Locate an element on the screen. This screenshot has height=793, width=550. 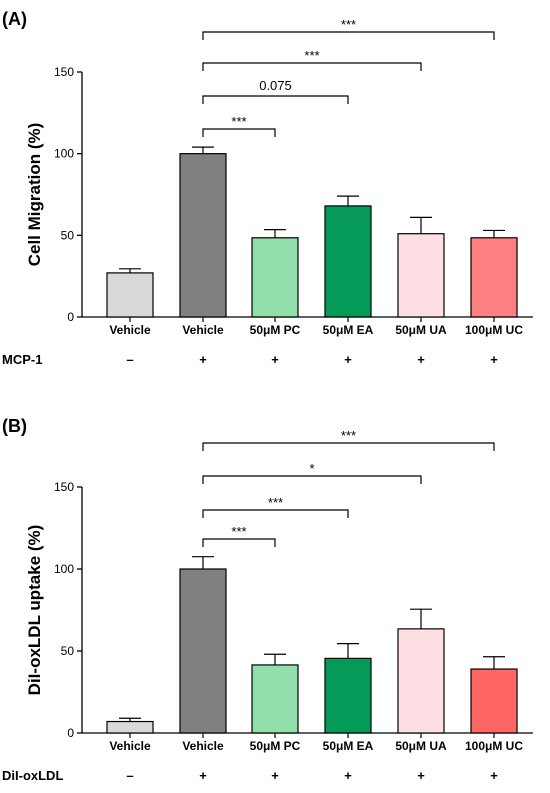
y-axis-label: Cell Migration (%) is located at coordinates (34, 195).